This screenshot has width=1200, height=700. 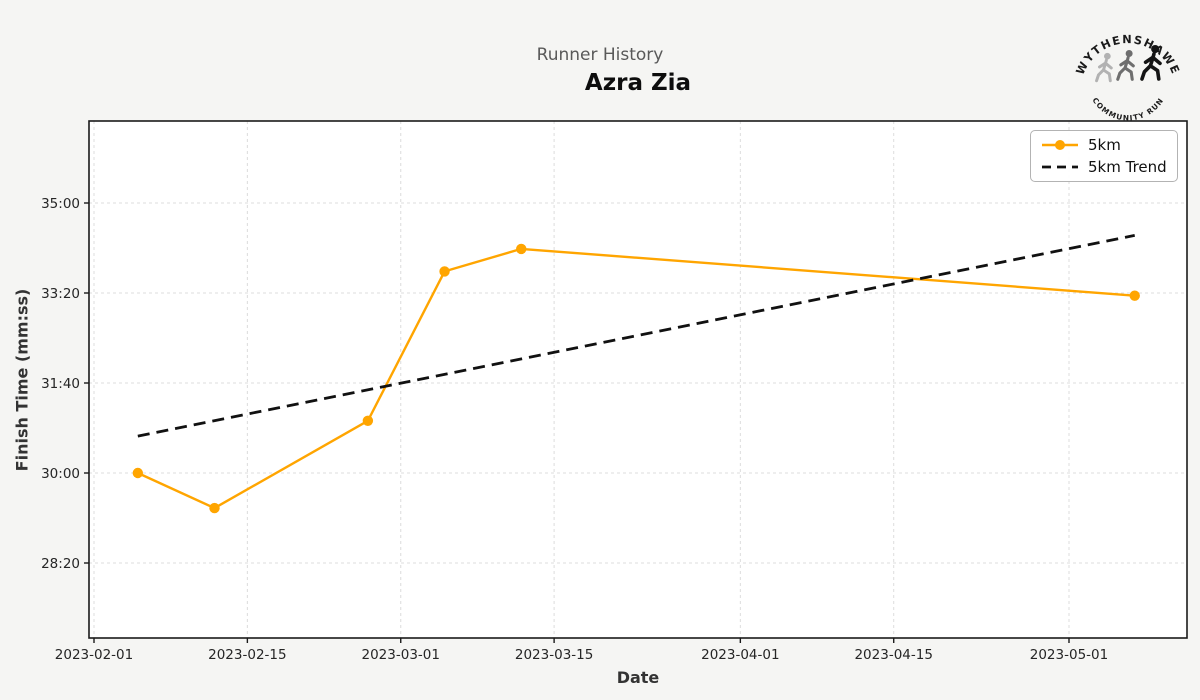 I want to click on y-tick-label: 28:20, so click(x=60, y=564).